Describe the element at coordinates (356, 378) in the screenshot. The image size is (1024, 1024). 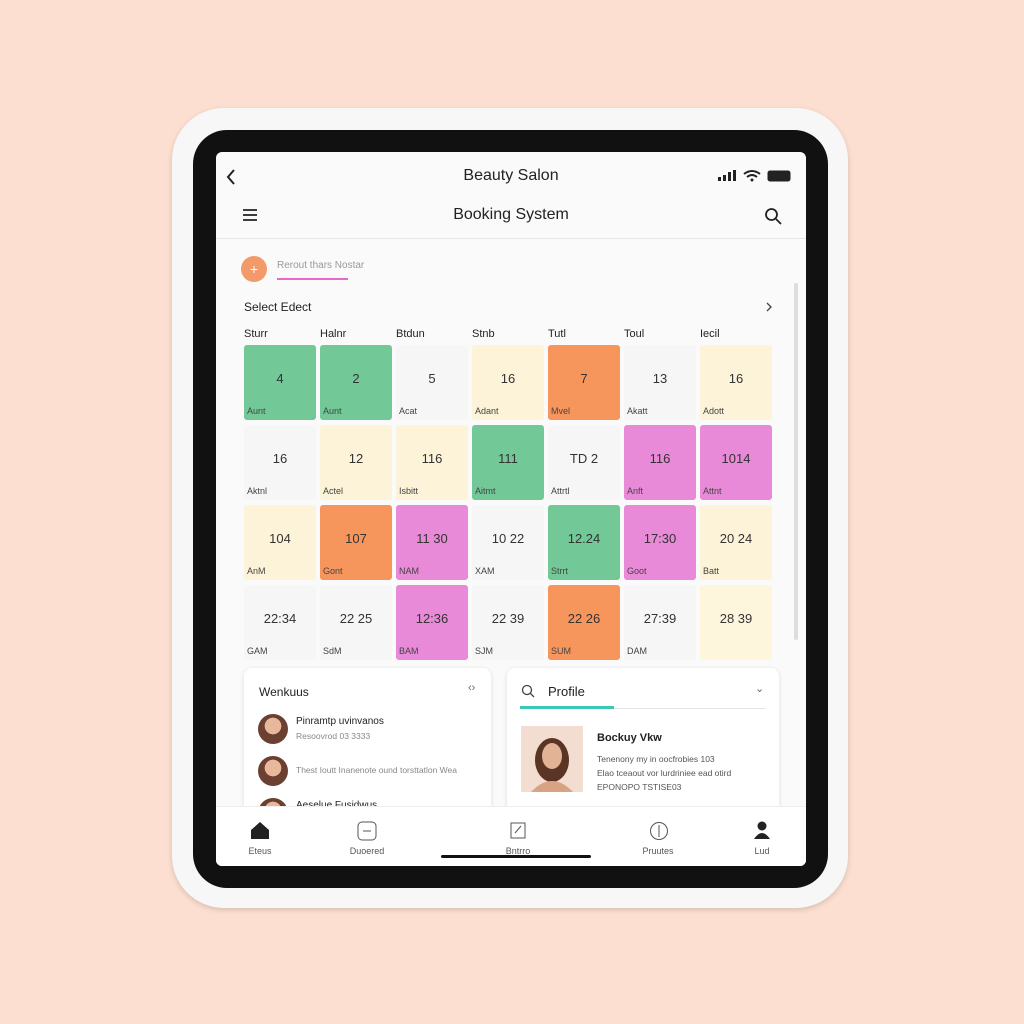
I see `slot-time: 2` at that location.